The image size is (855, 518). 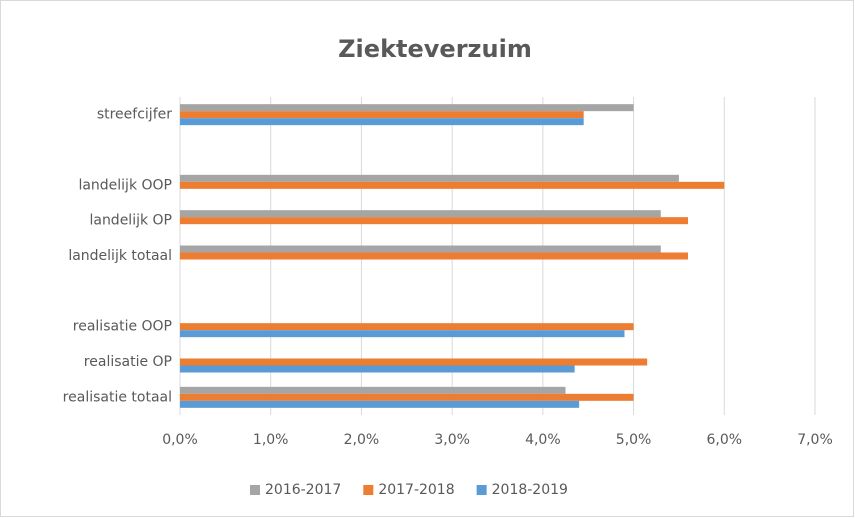 I want to click on x-tick-label: 3,0%, so click(x=452, y=440).